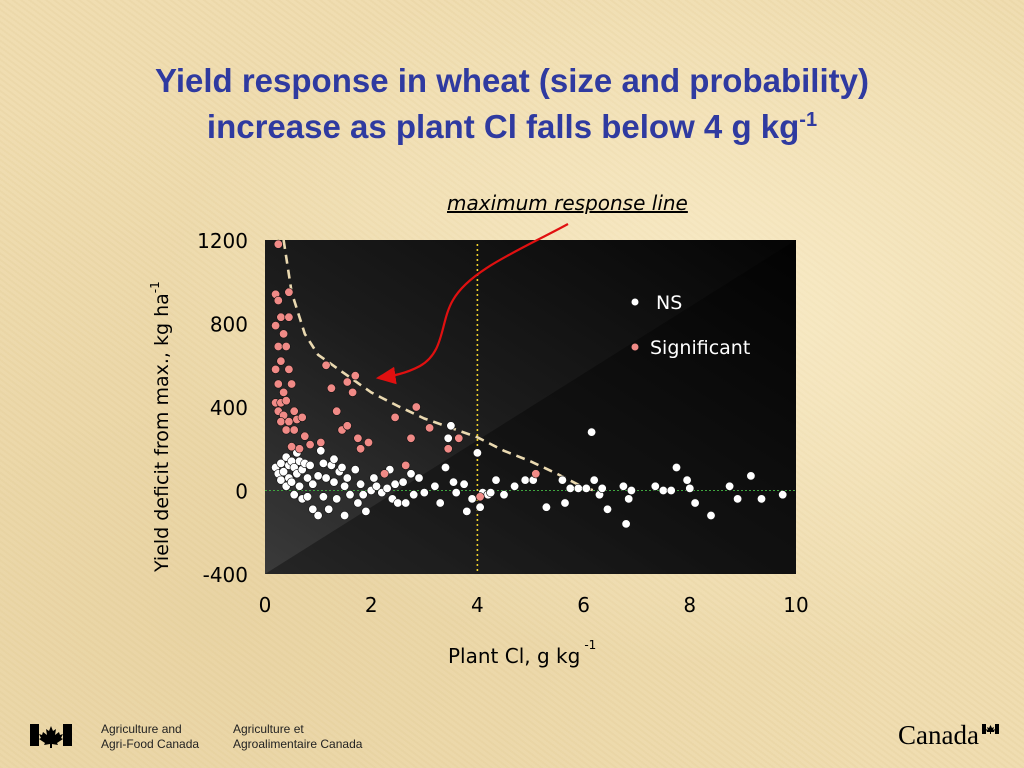  I want to click on x-axis-title: Plant Cl, g kg -1, so click(522, 653).